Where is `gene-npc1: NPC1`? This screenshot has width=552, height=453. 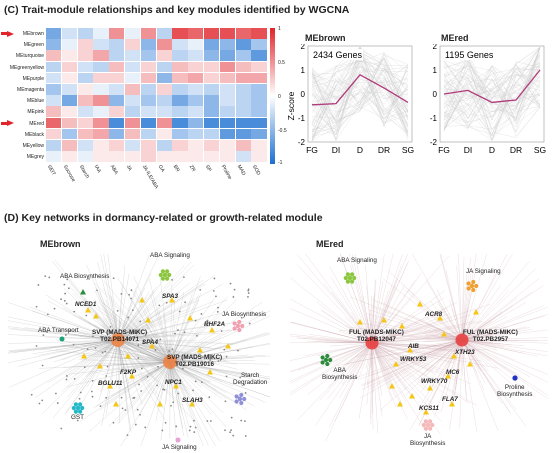
gene-npc1: NPC1 is located at coordinates (173, 382).